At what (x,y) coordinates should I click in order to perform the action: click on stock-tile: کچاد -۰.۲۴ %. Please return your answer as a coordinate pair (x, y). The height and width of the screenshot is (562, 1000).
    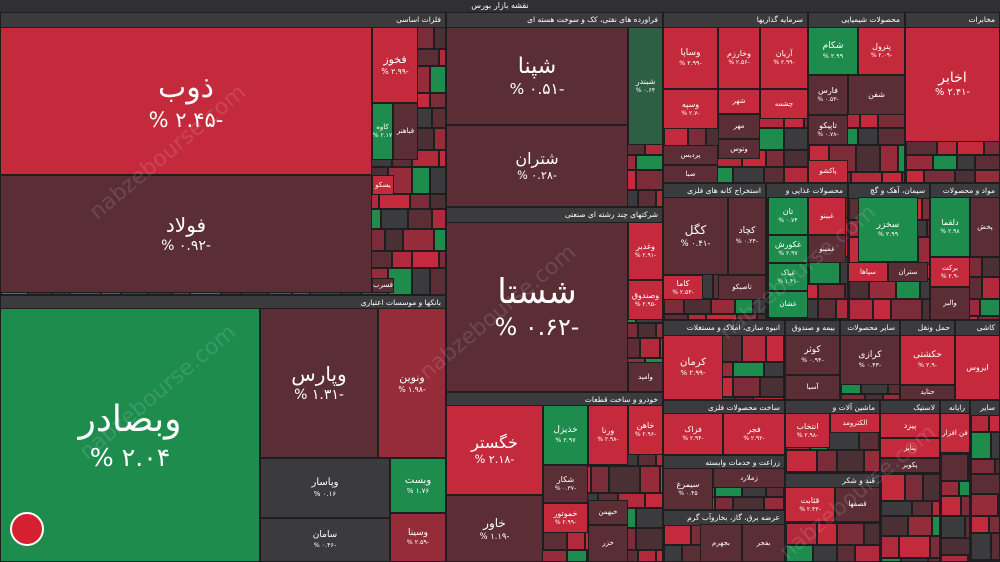
    Looking at the image, I should click on (747, 236).